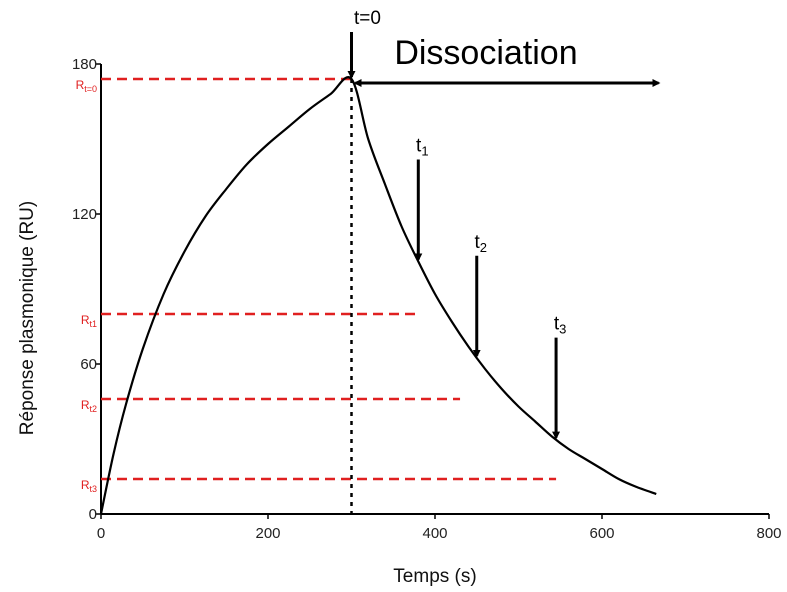  Describe the element at coordinates (434, 576) in the screenshot. I see `x-axis-title: Temps (s)` at that location.